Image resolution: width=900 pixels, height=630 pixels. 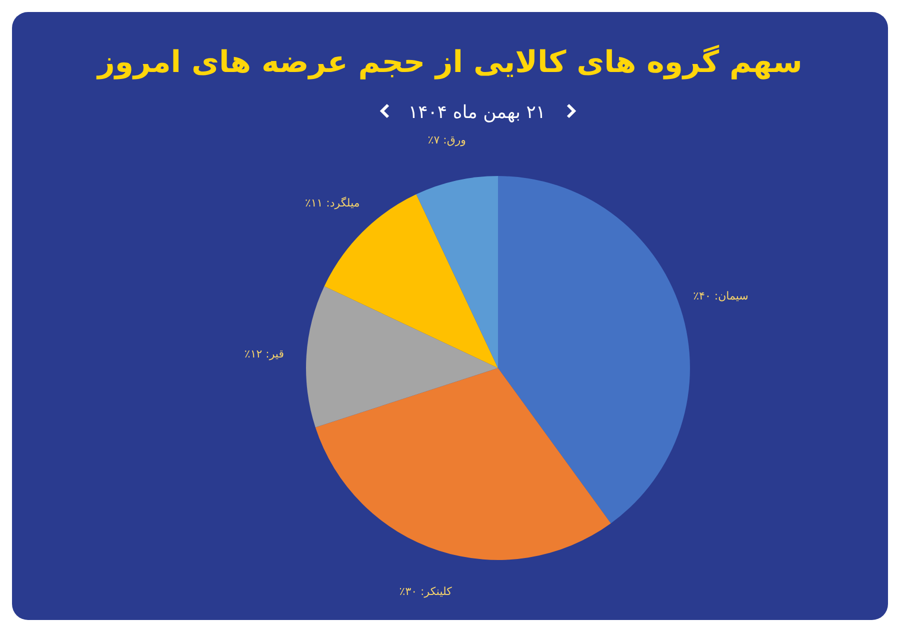 I want to click on slice-label: سیمان: ۴۰٪, so click(x=720, y=296).